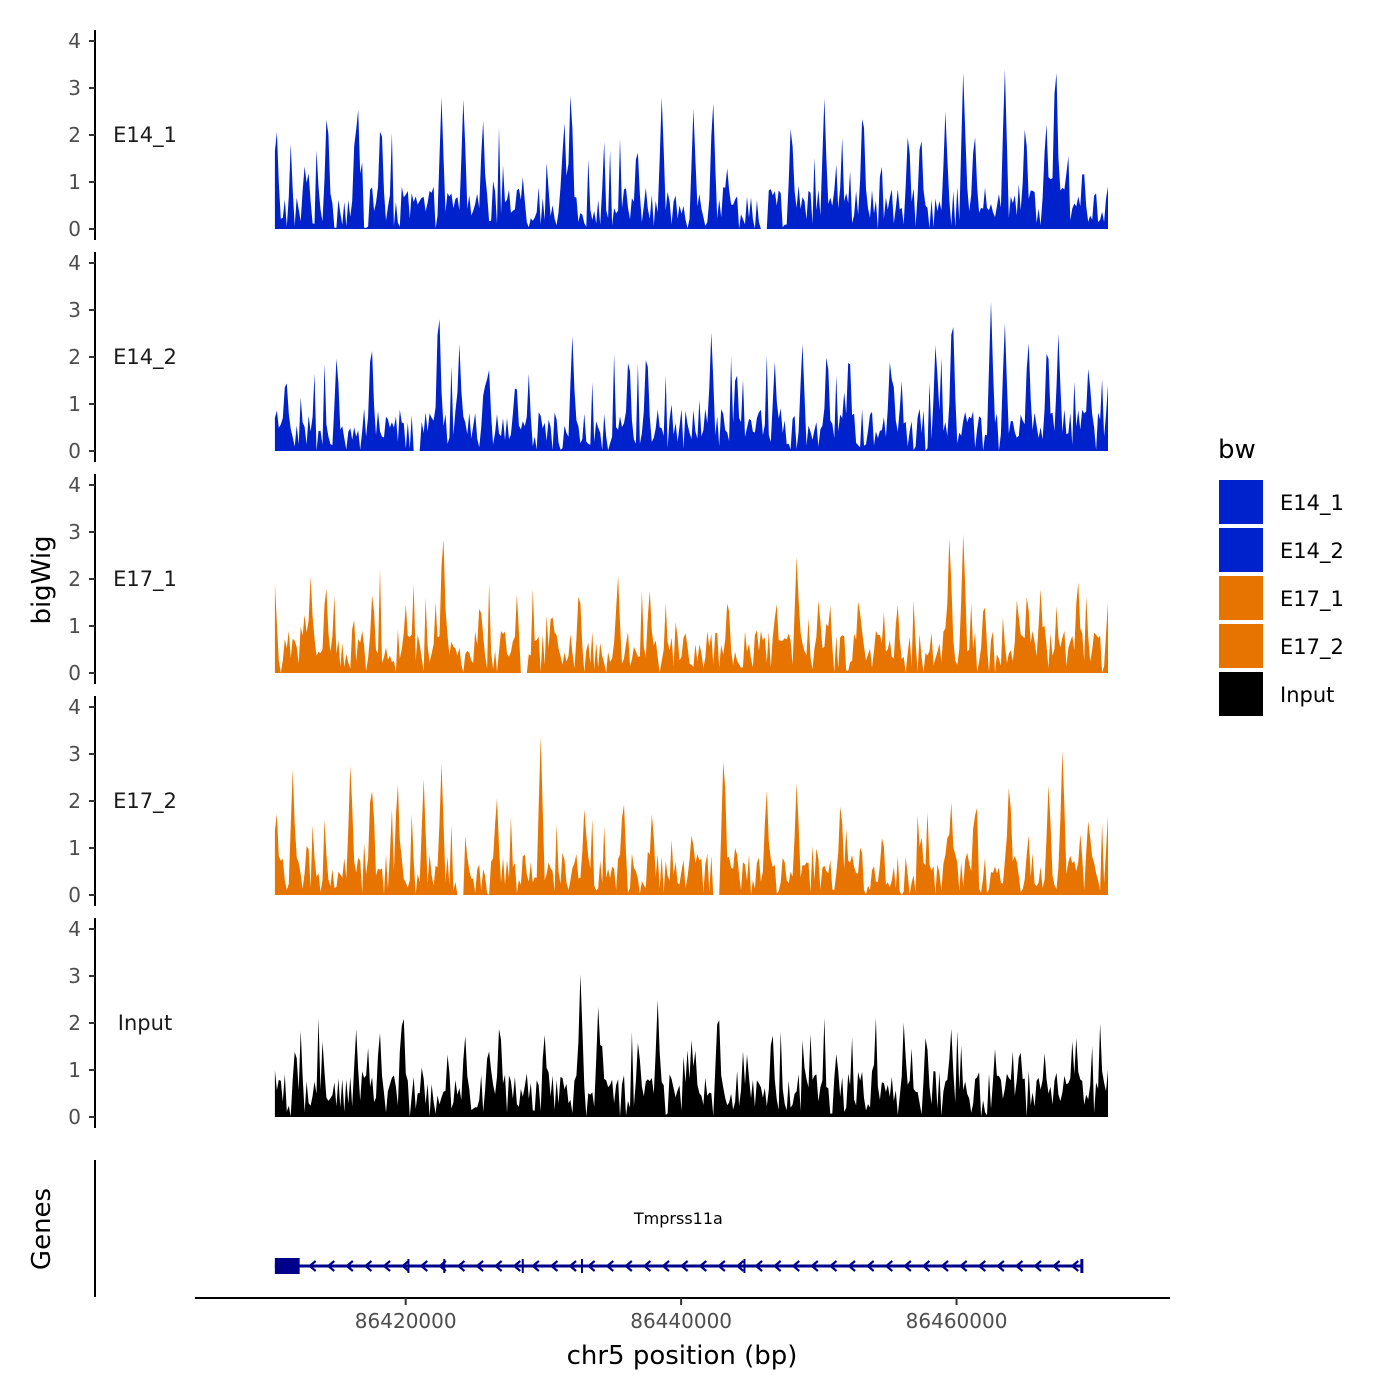 This screenshot has height=1400, width=1400. What do you see at coordinates (1312, 599) in the screenshot?
I see `legend-label-E17_1: E17_1` at bounding box center [1312, 599].